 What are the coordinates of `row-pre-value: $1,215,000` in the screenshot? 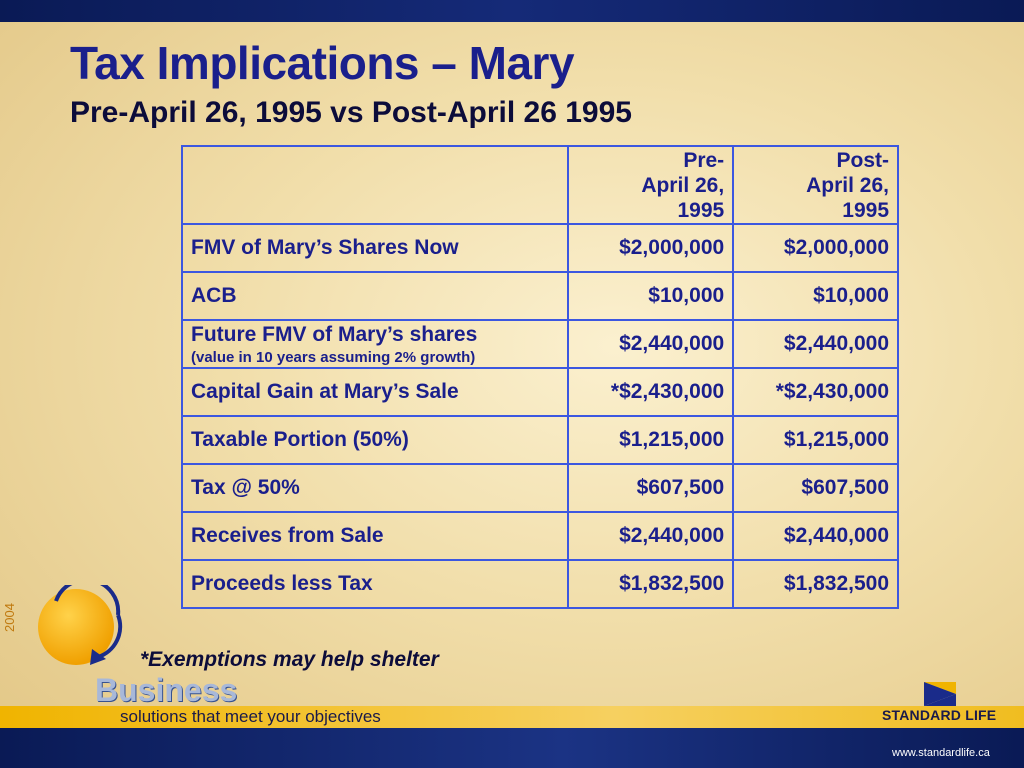 It's located at (651, 440).